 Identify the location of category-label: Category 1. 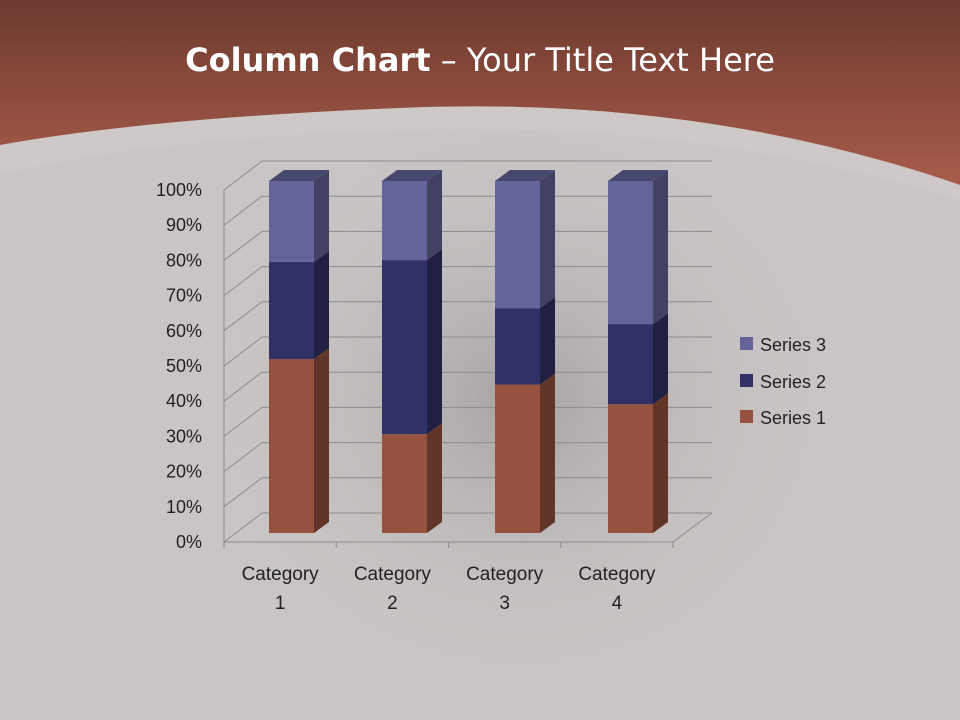
(281, 589).